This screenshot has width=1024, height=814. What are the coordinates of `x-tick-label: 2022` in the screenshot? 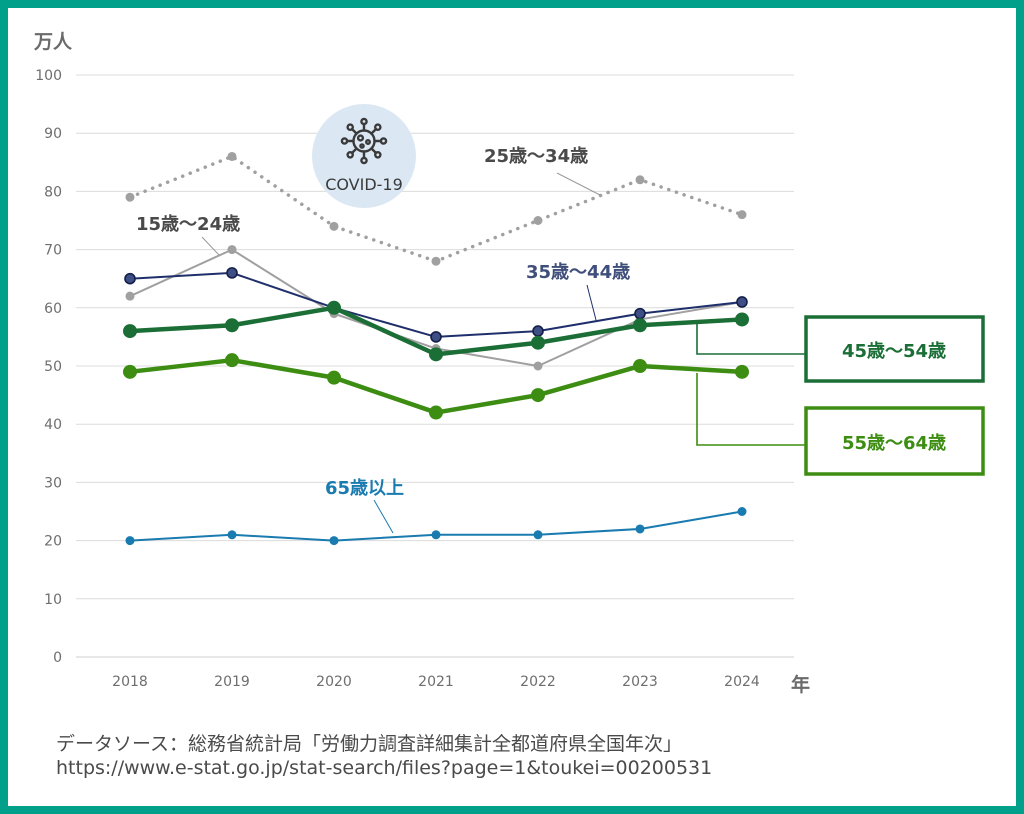 It's located at (538, 682).